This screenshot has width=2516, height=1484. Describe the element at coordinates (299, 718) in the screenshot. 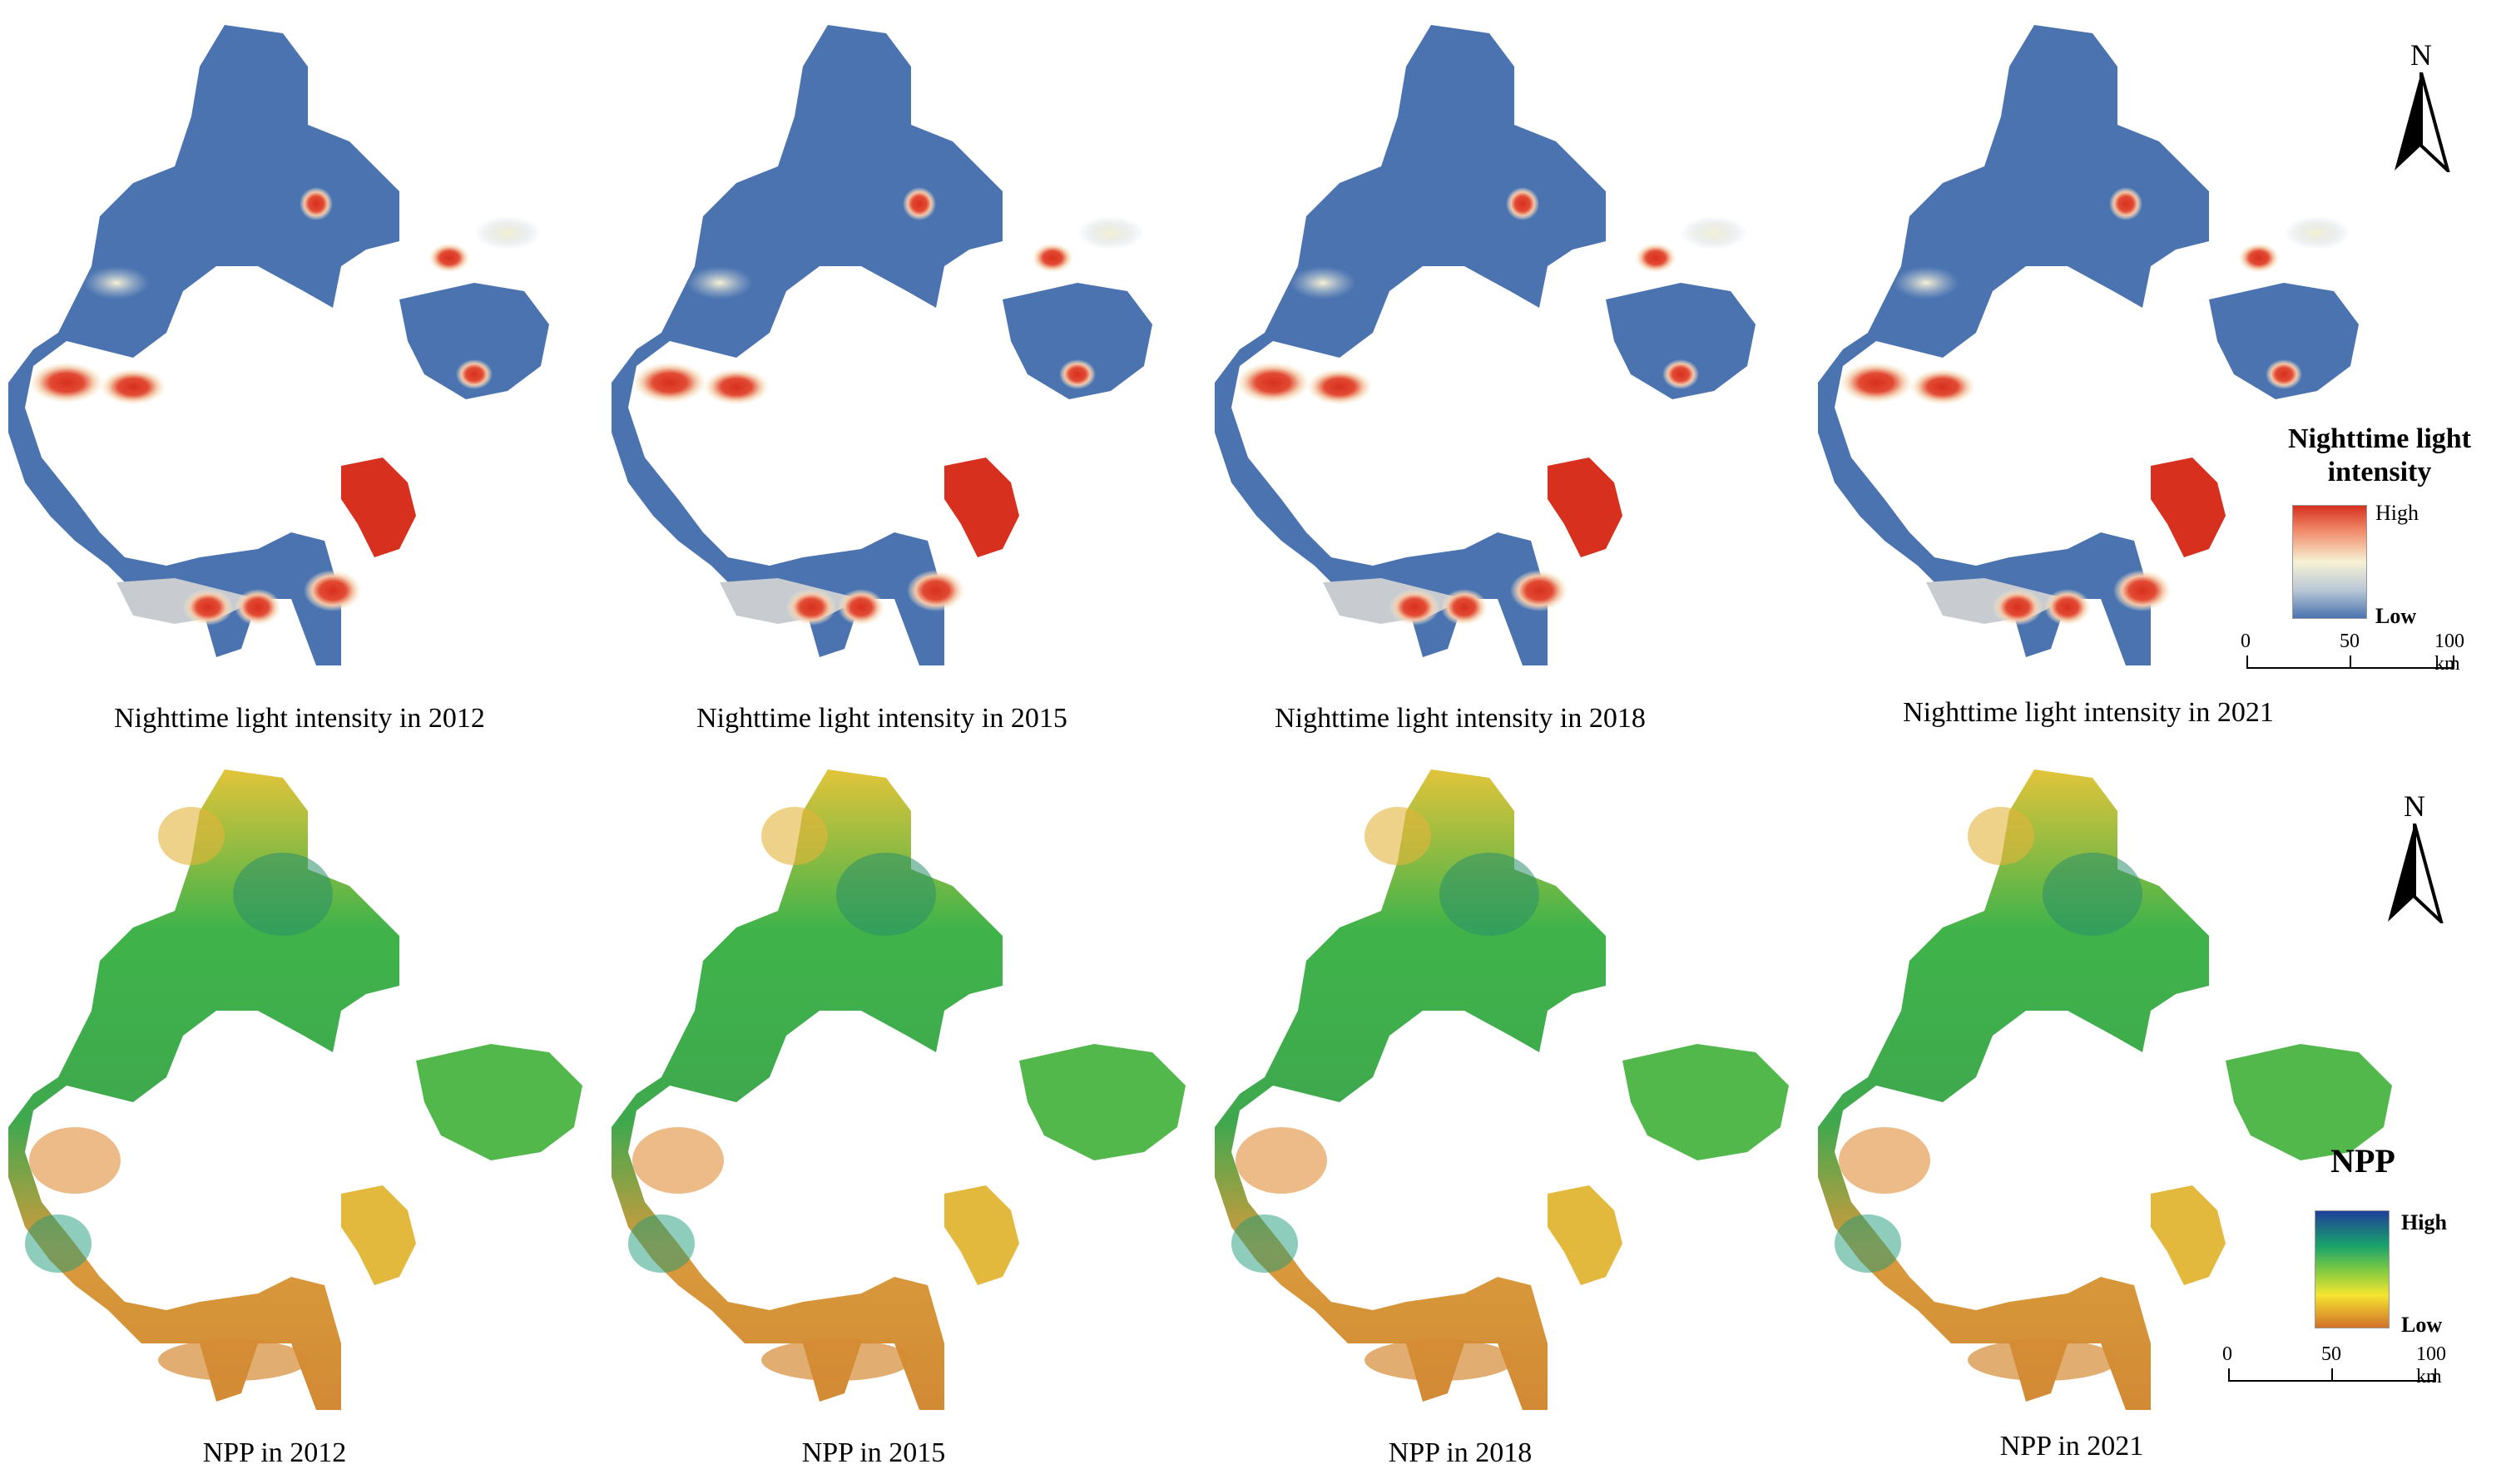

I see `ntl-caption-2012: Nighttime light intensity in 2012` at that location.